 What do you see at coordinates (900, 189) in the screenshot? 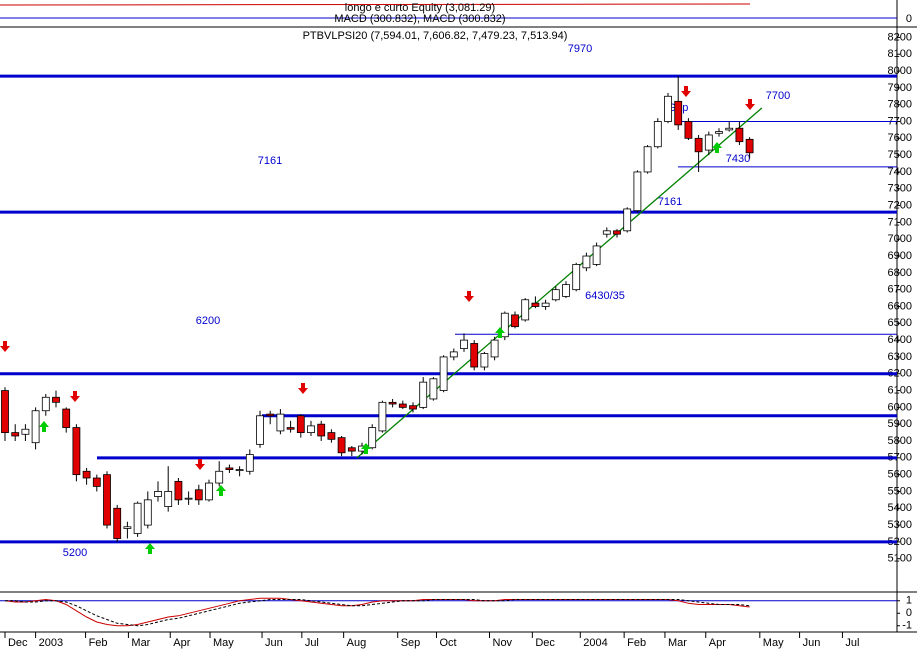
I see `y-tick-label: 7300` at bounding box center [900, 189].